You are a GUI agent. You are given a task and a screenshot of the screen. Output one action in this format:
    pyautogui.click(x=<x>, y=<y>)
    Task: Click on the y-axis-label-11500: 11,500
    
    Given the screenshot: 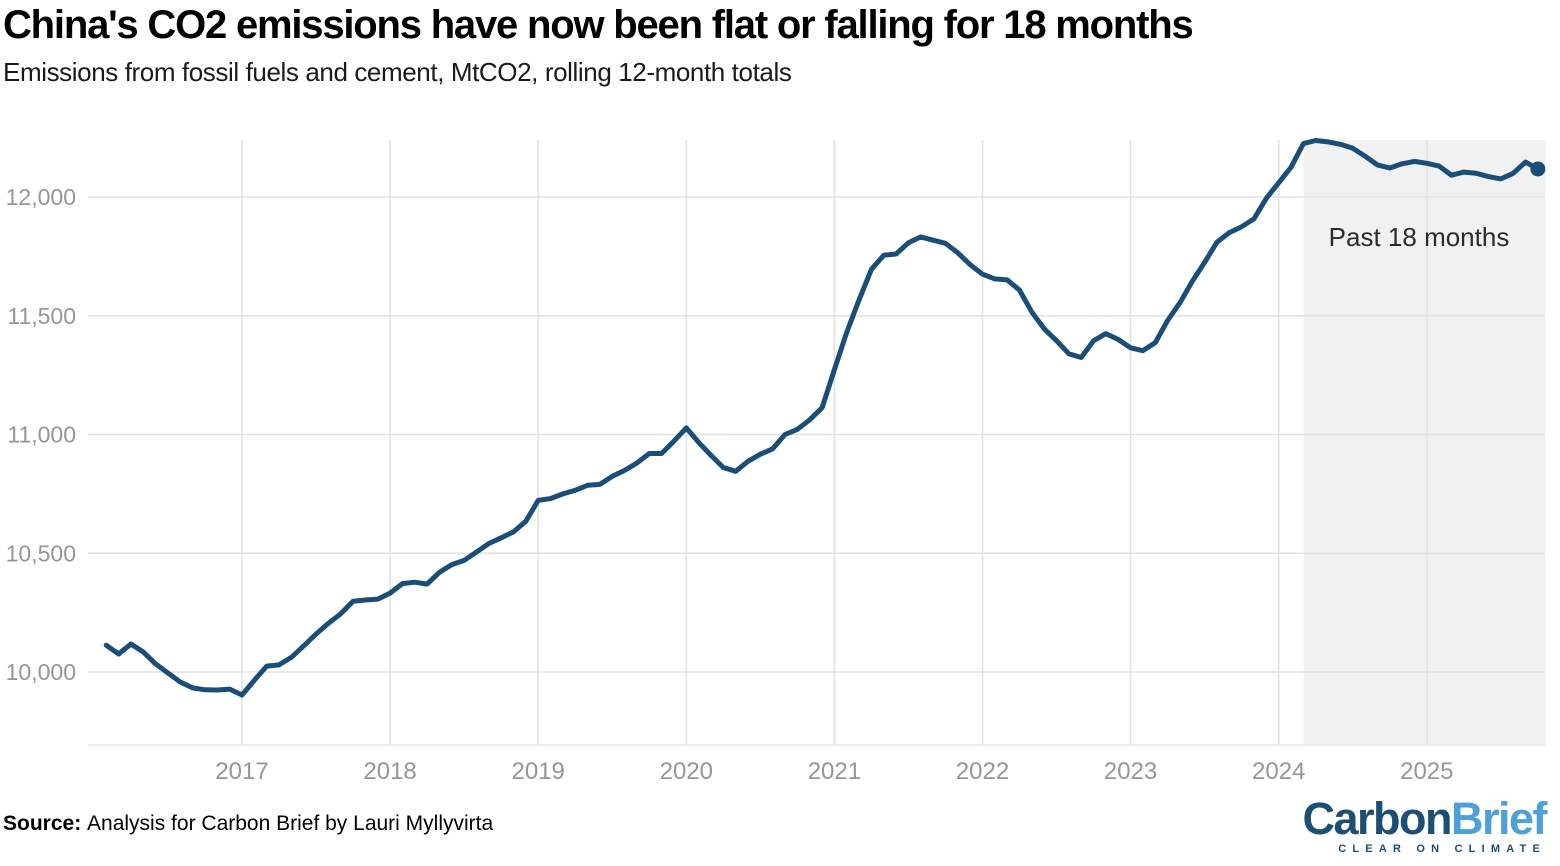 What is the action you would take?
    pyautogui.click(x=41, y=316)
    